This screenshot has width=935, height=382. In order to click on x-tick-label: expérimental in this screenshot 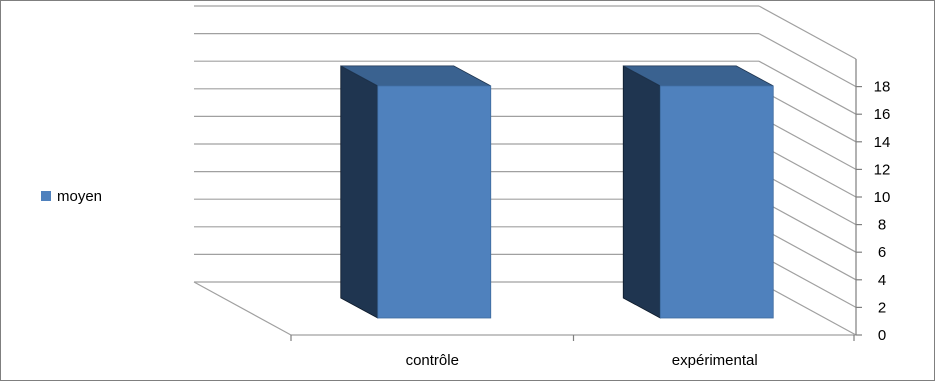, I will do `click(715, 360)`.